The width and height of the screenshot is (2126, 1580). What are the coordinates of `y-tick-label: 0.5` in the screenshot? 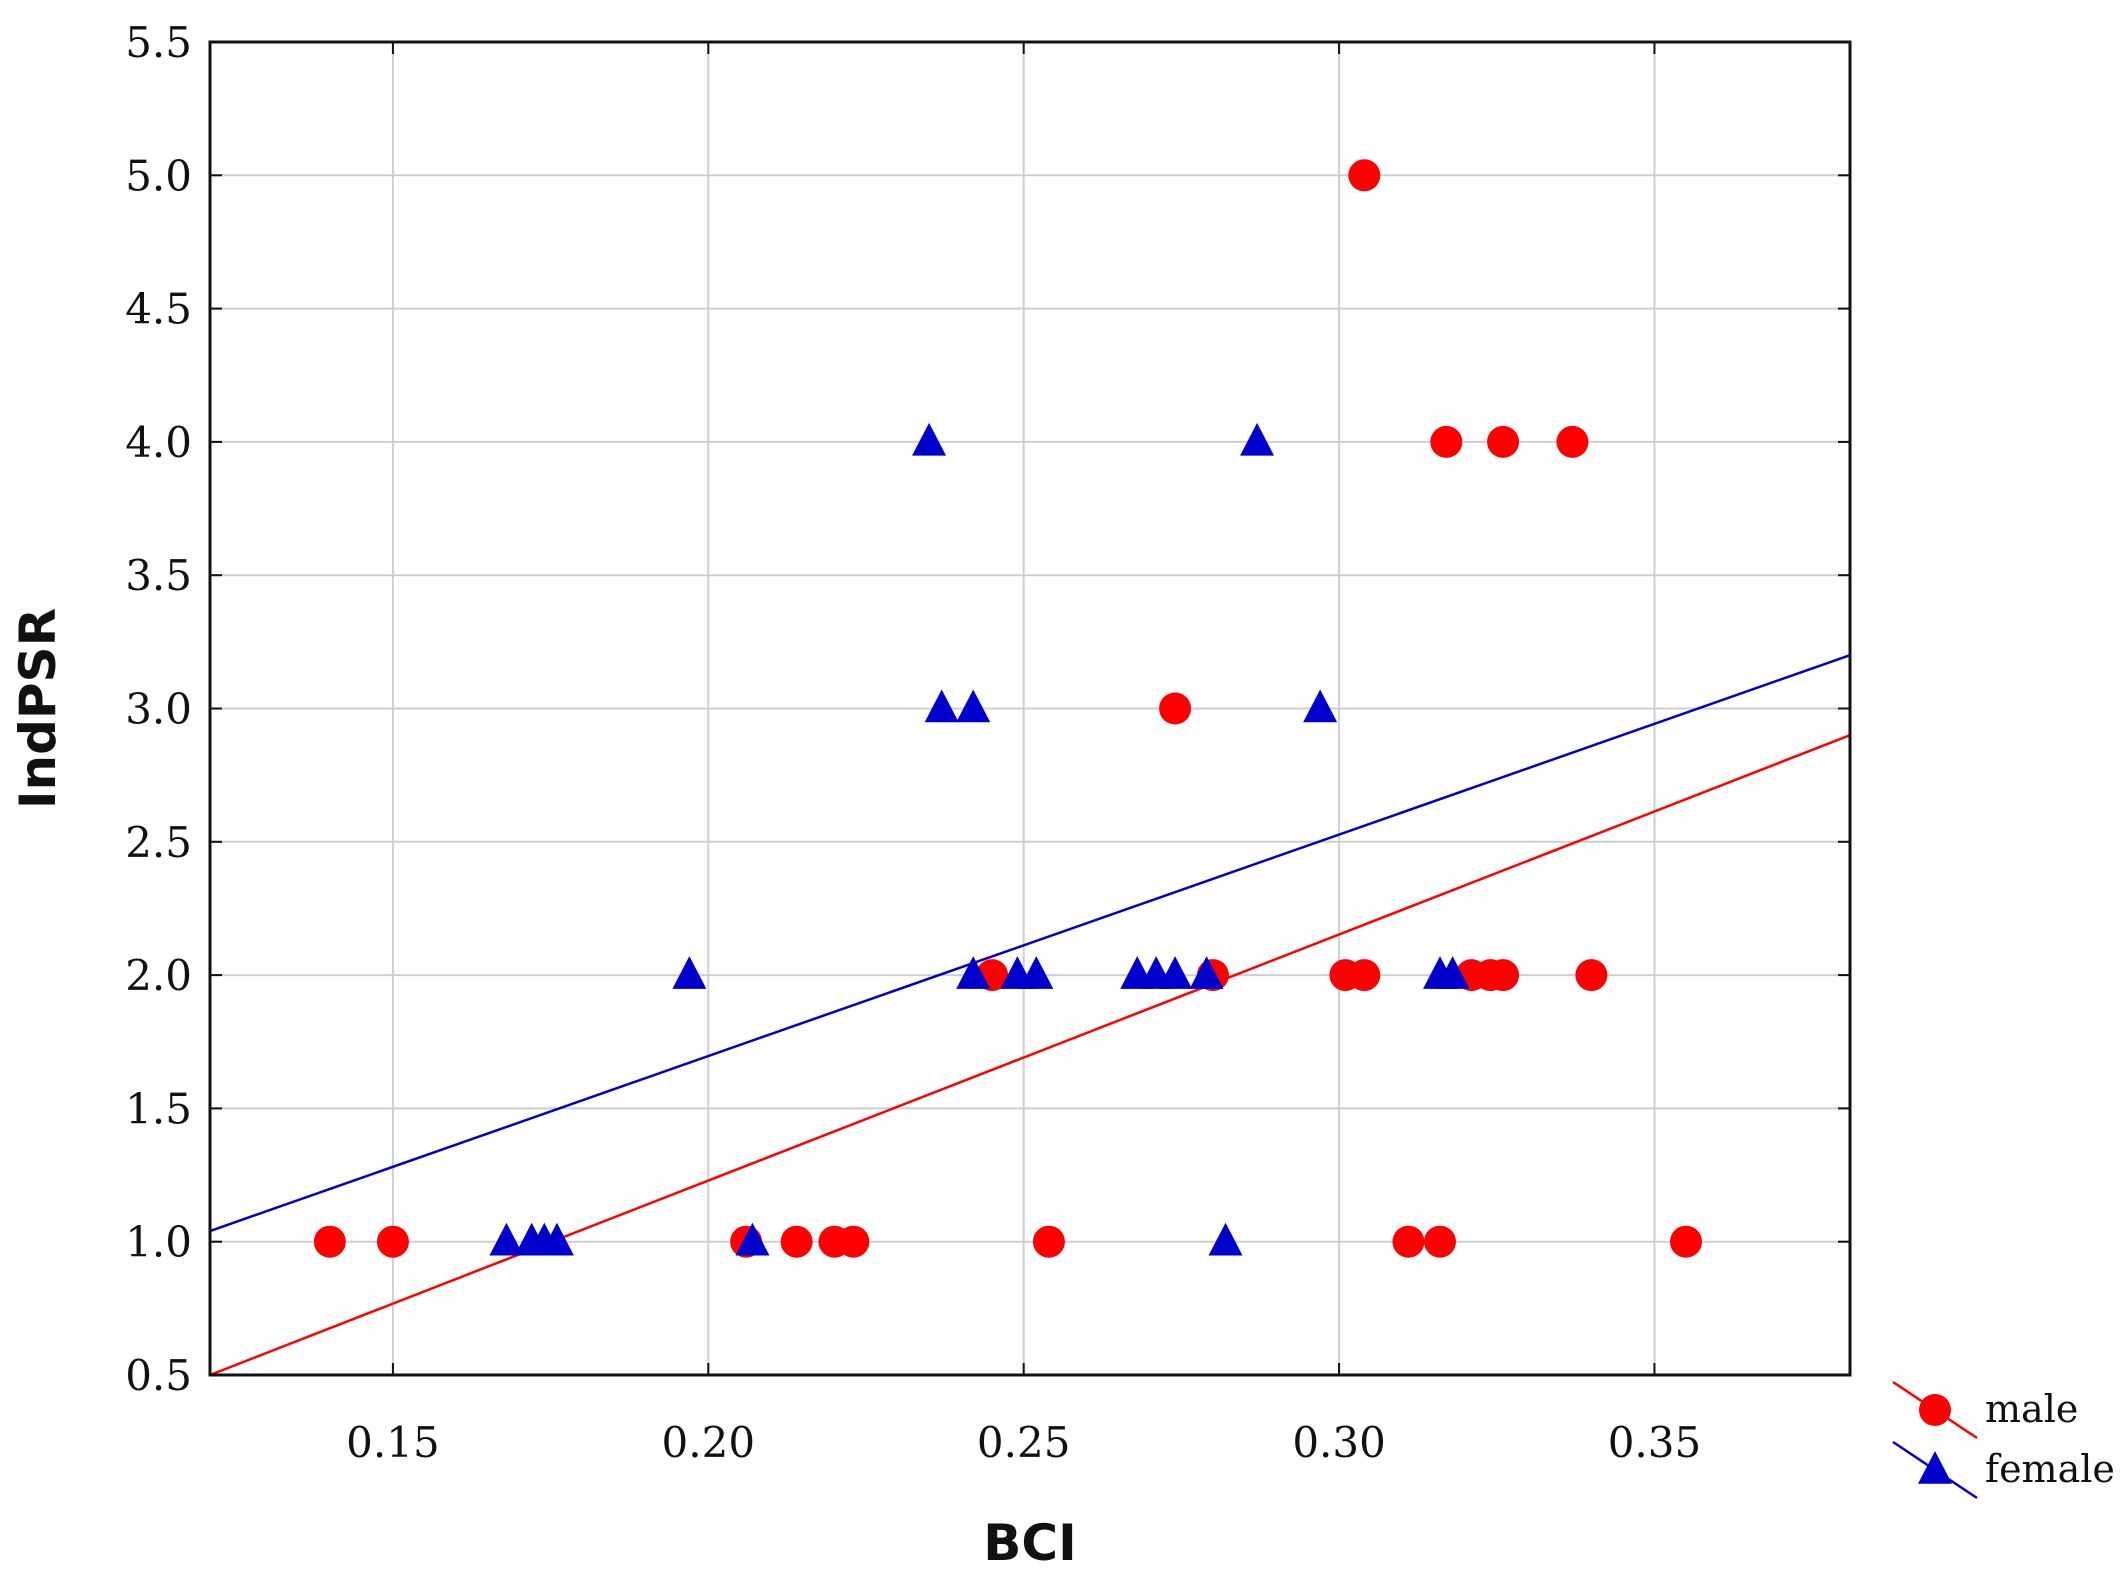 It's located at (158, 1375).